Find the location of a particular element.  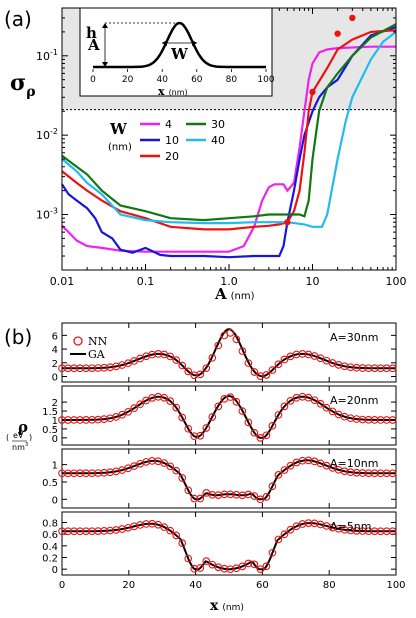

inset-tick-label: 100 is located at coordinates (265, 80).